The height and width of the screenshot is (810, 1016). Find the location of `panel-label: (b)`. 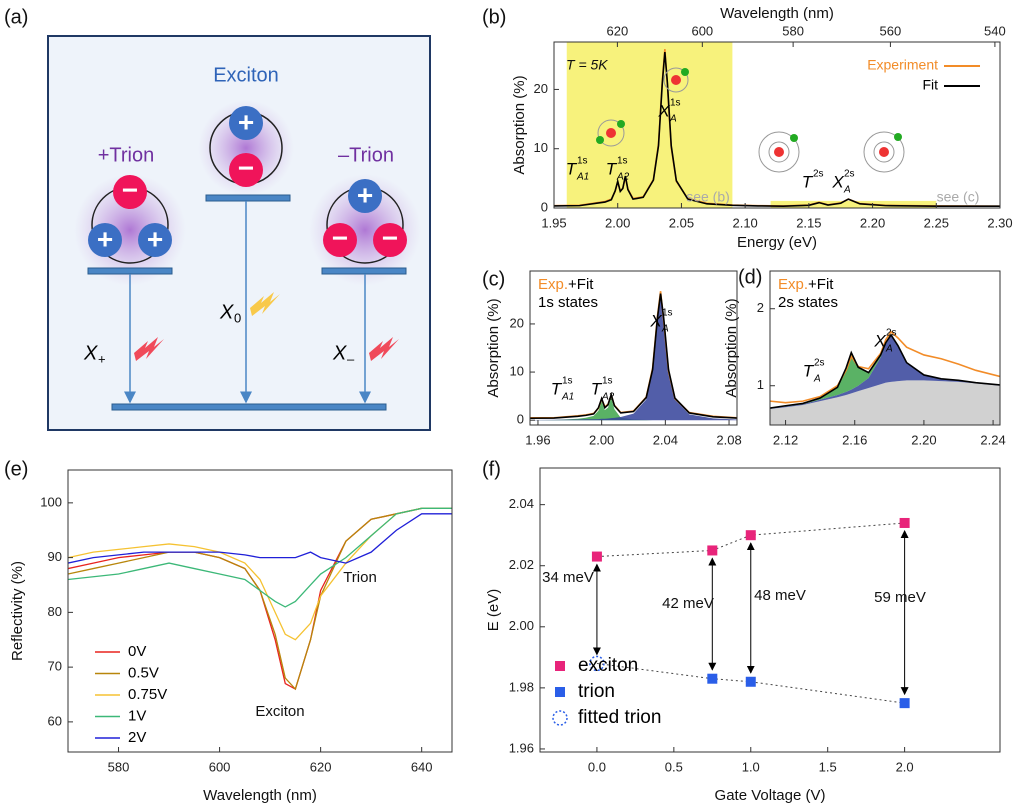

panel-label: (b) is located at coordinates (494, 17).